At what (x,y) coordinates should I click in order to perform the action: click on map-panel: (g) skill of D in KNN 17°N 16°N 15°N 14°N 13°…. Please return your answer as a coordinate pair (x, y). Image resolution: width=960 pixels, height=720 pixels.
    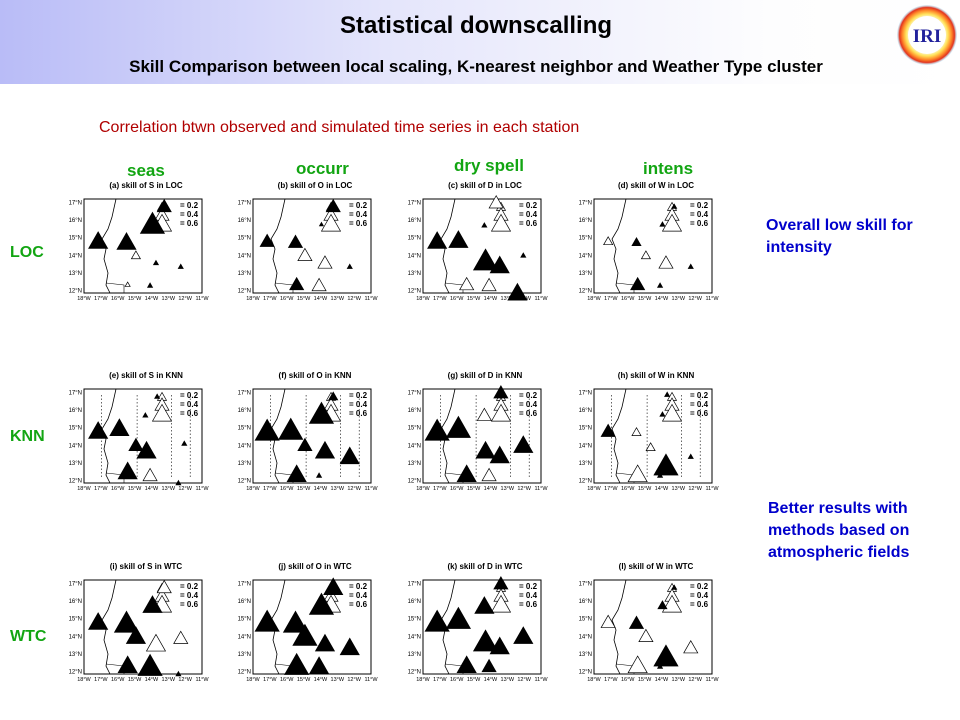
    Looking at the image, I should click on (487, 435).